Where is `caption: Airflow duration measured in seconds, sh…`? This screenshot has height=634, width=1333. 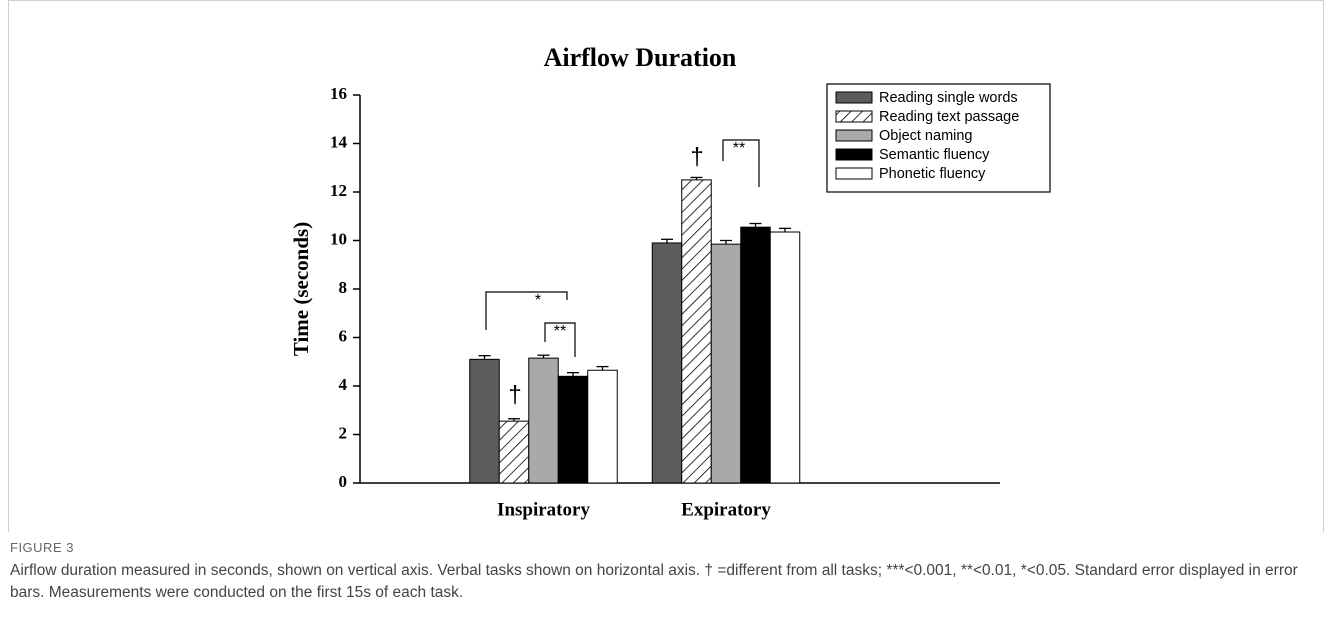
caption: Airflow duration measured in seconds, sh… is located at coordinates (654, 581).